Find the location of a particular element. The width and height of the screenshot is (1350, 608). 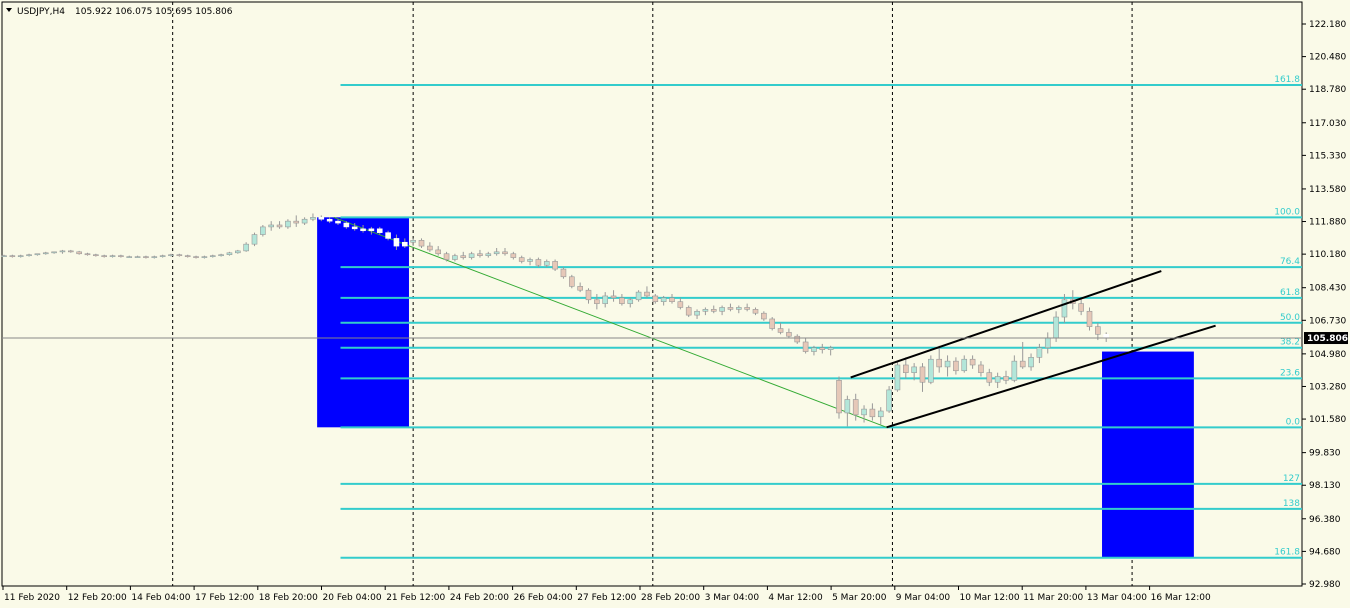

y-tick-label: 98.130 is located at coordinates (1325, 486).